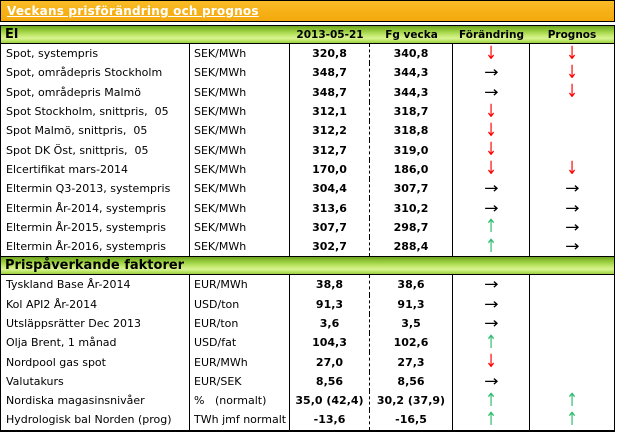  Describe the element at coordinates (411, 285) in the screenshot. I see `previous-value: 38,6` at that location.